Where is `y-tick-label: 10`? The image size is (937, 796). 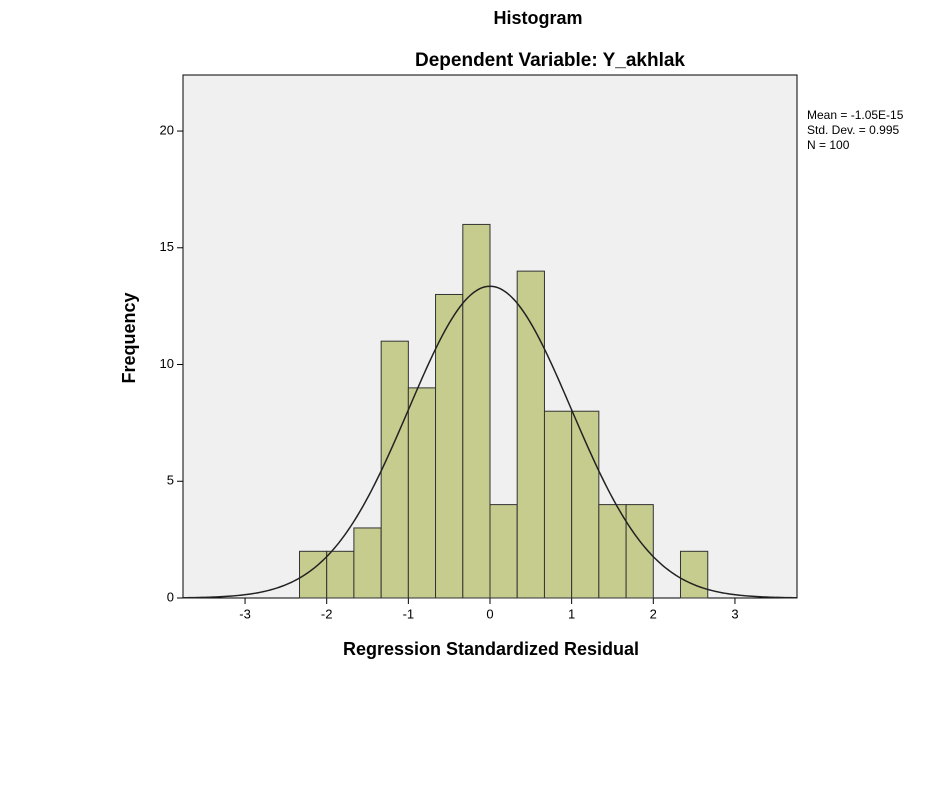 y-tick-label: 10 is located at coordinates (167, 363).